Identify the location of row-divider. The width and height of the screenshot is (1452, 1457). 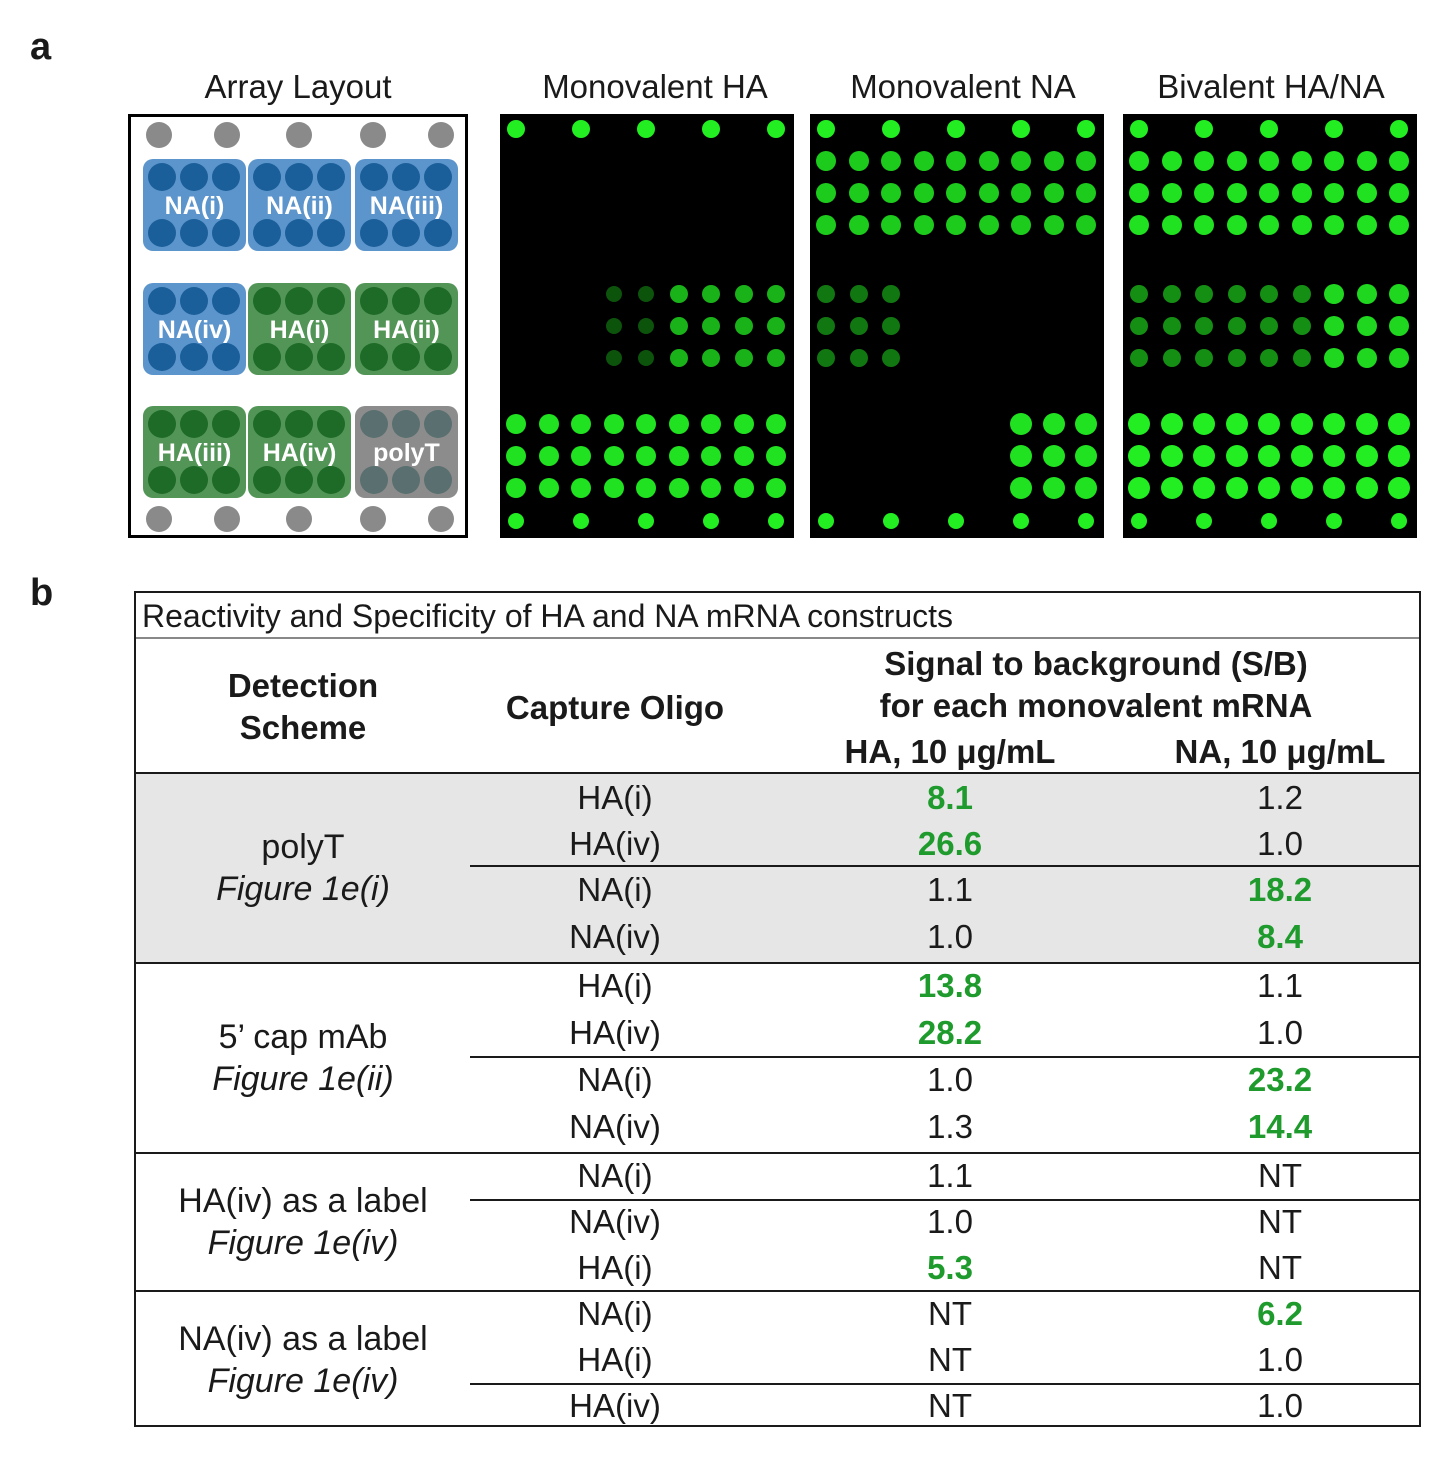
(945, 1200).